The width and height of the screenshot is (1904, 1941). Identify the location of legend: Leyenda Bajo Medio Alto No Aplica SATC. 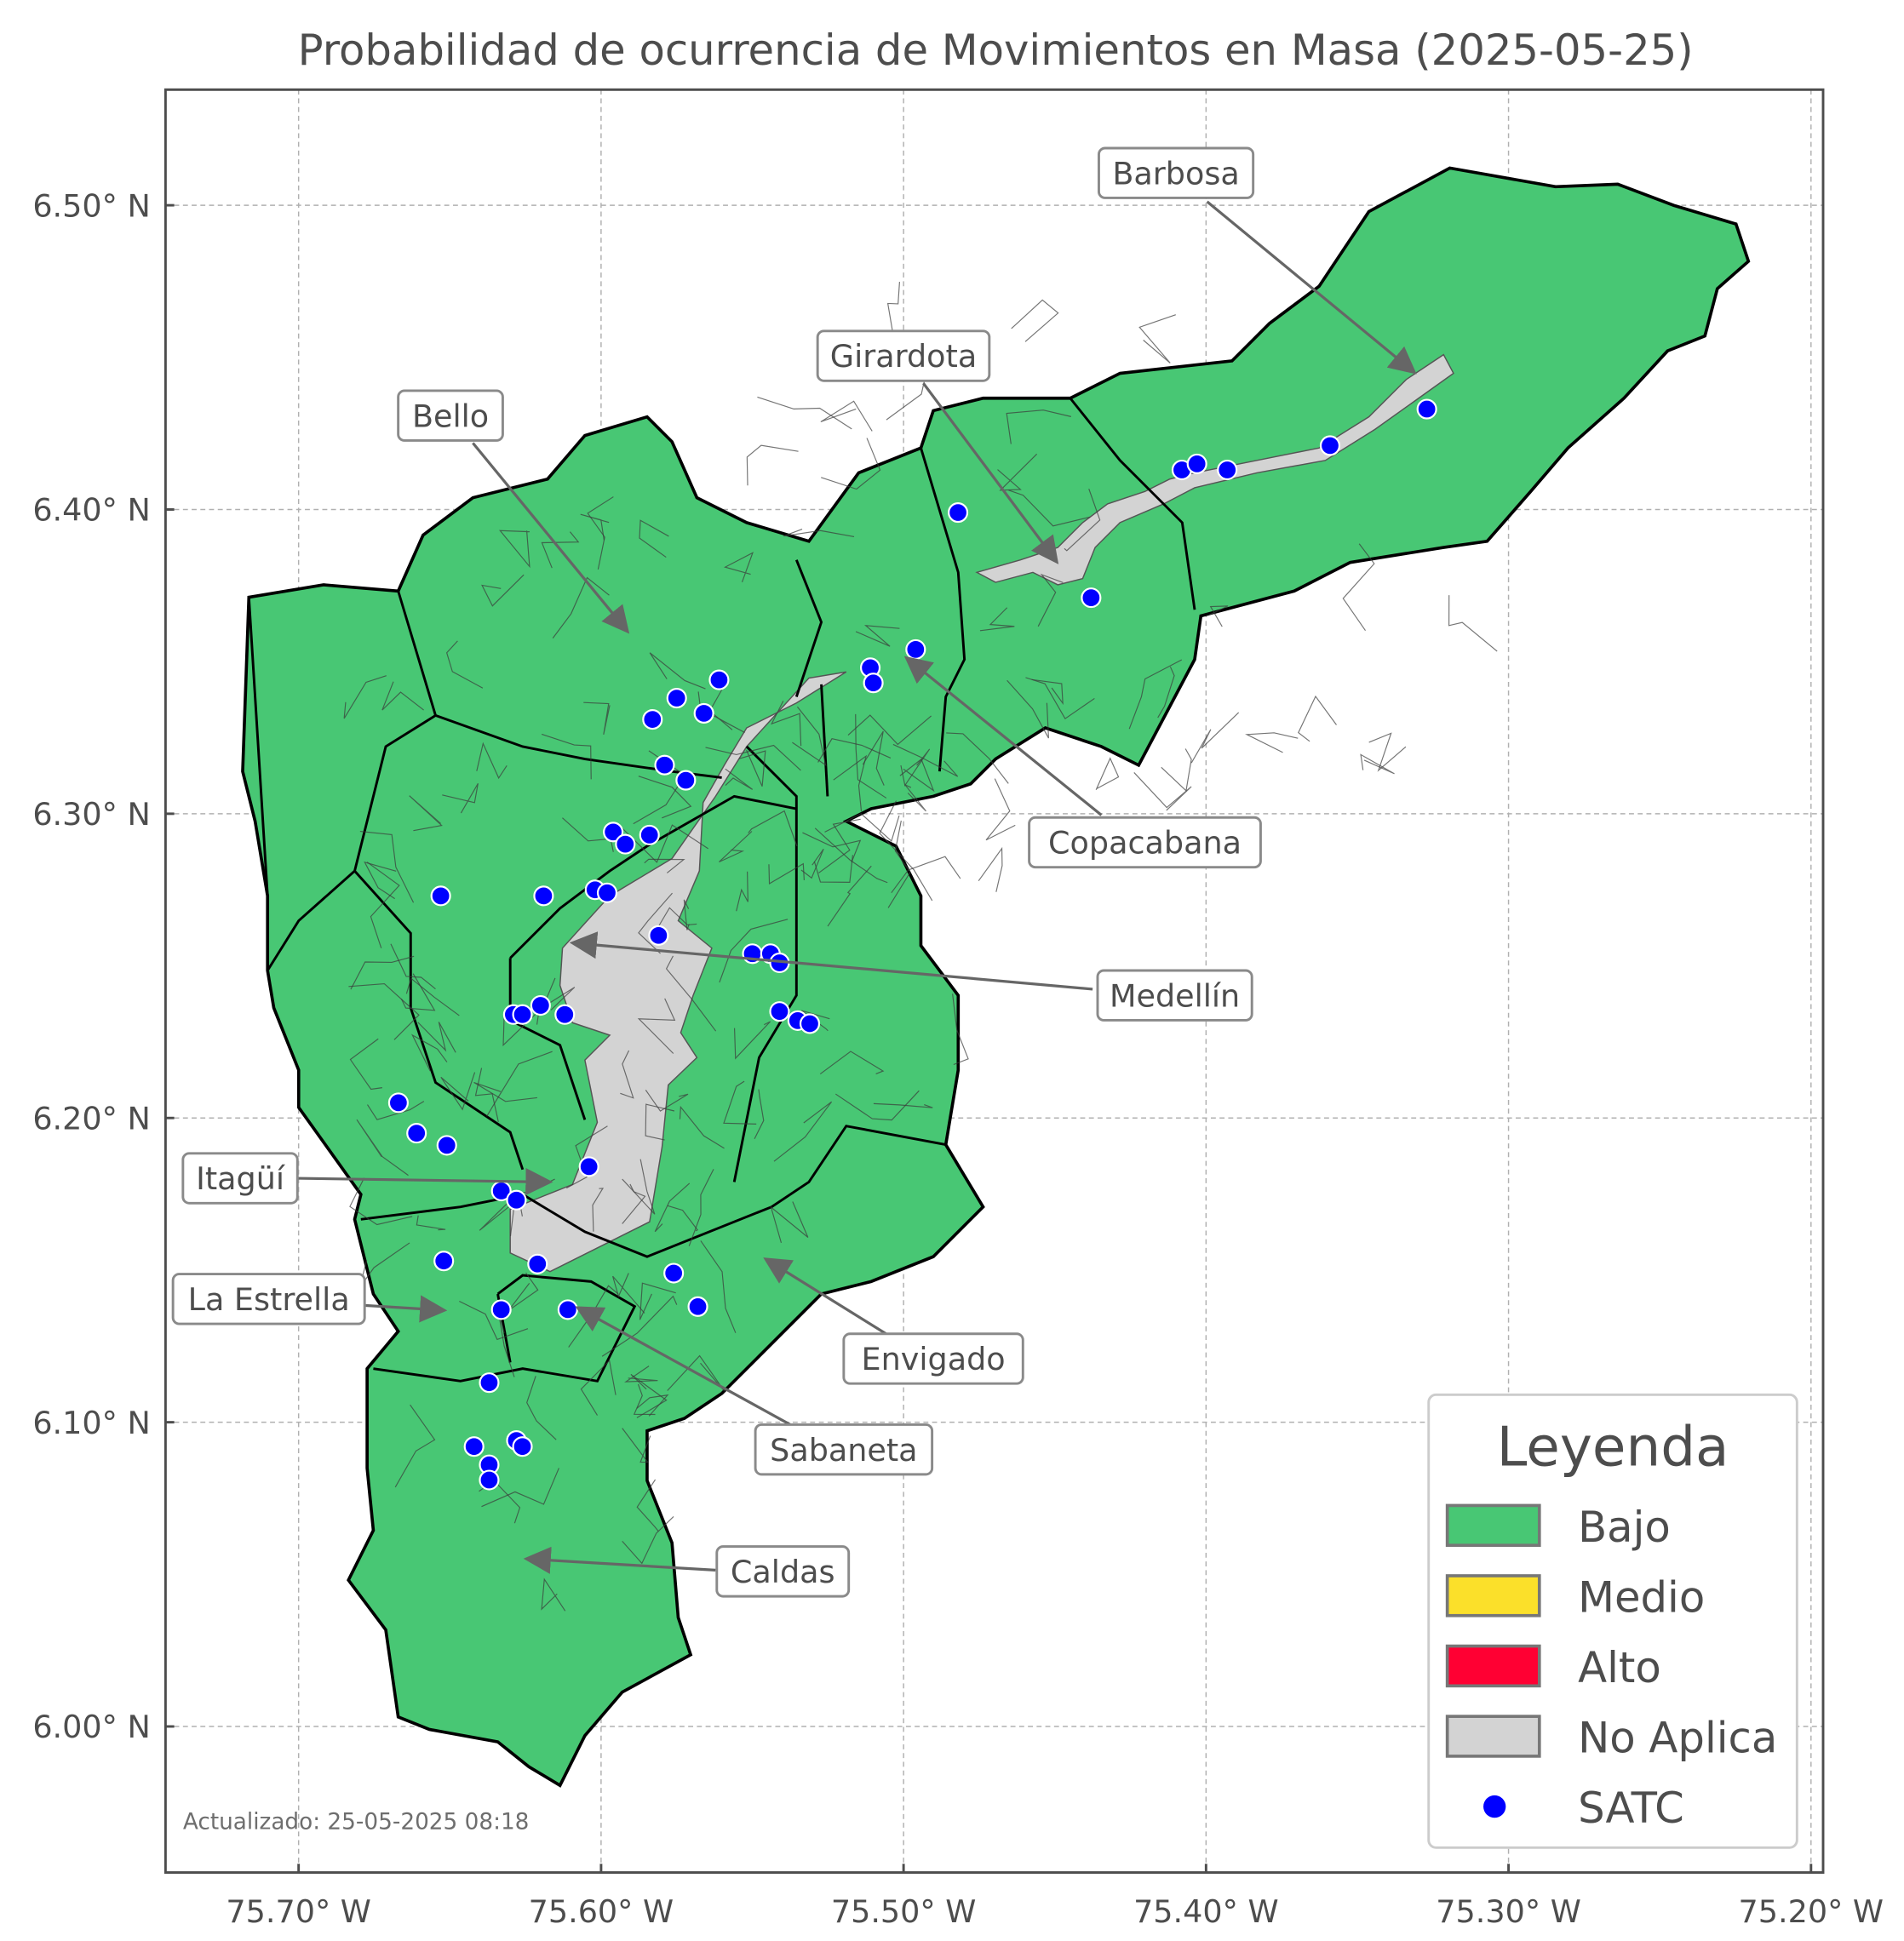
(1612, 1621).